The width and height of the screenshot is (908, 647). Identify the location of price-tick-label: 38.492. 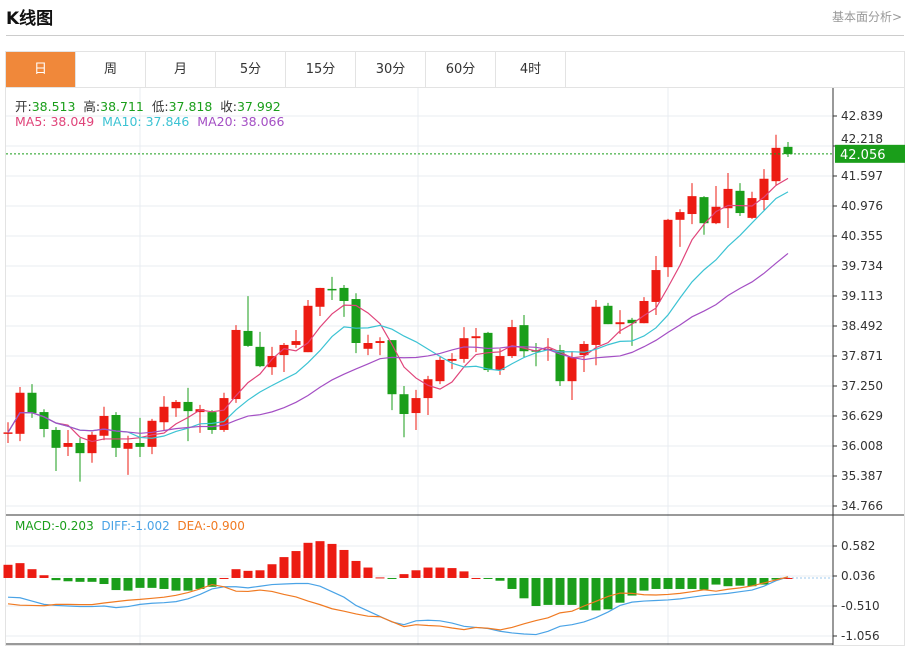
(862, 326).